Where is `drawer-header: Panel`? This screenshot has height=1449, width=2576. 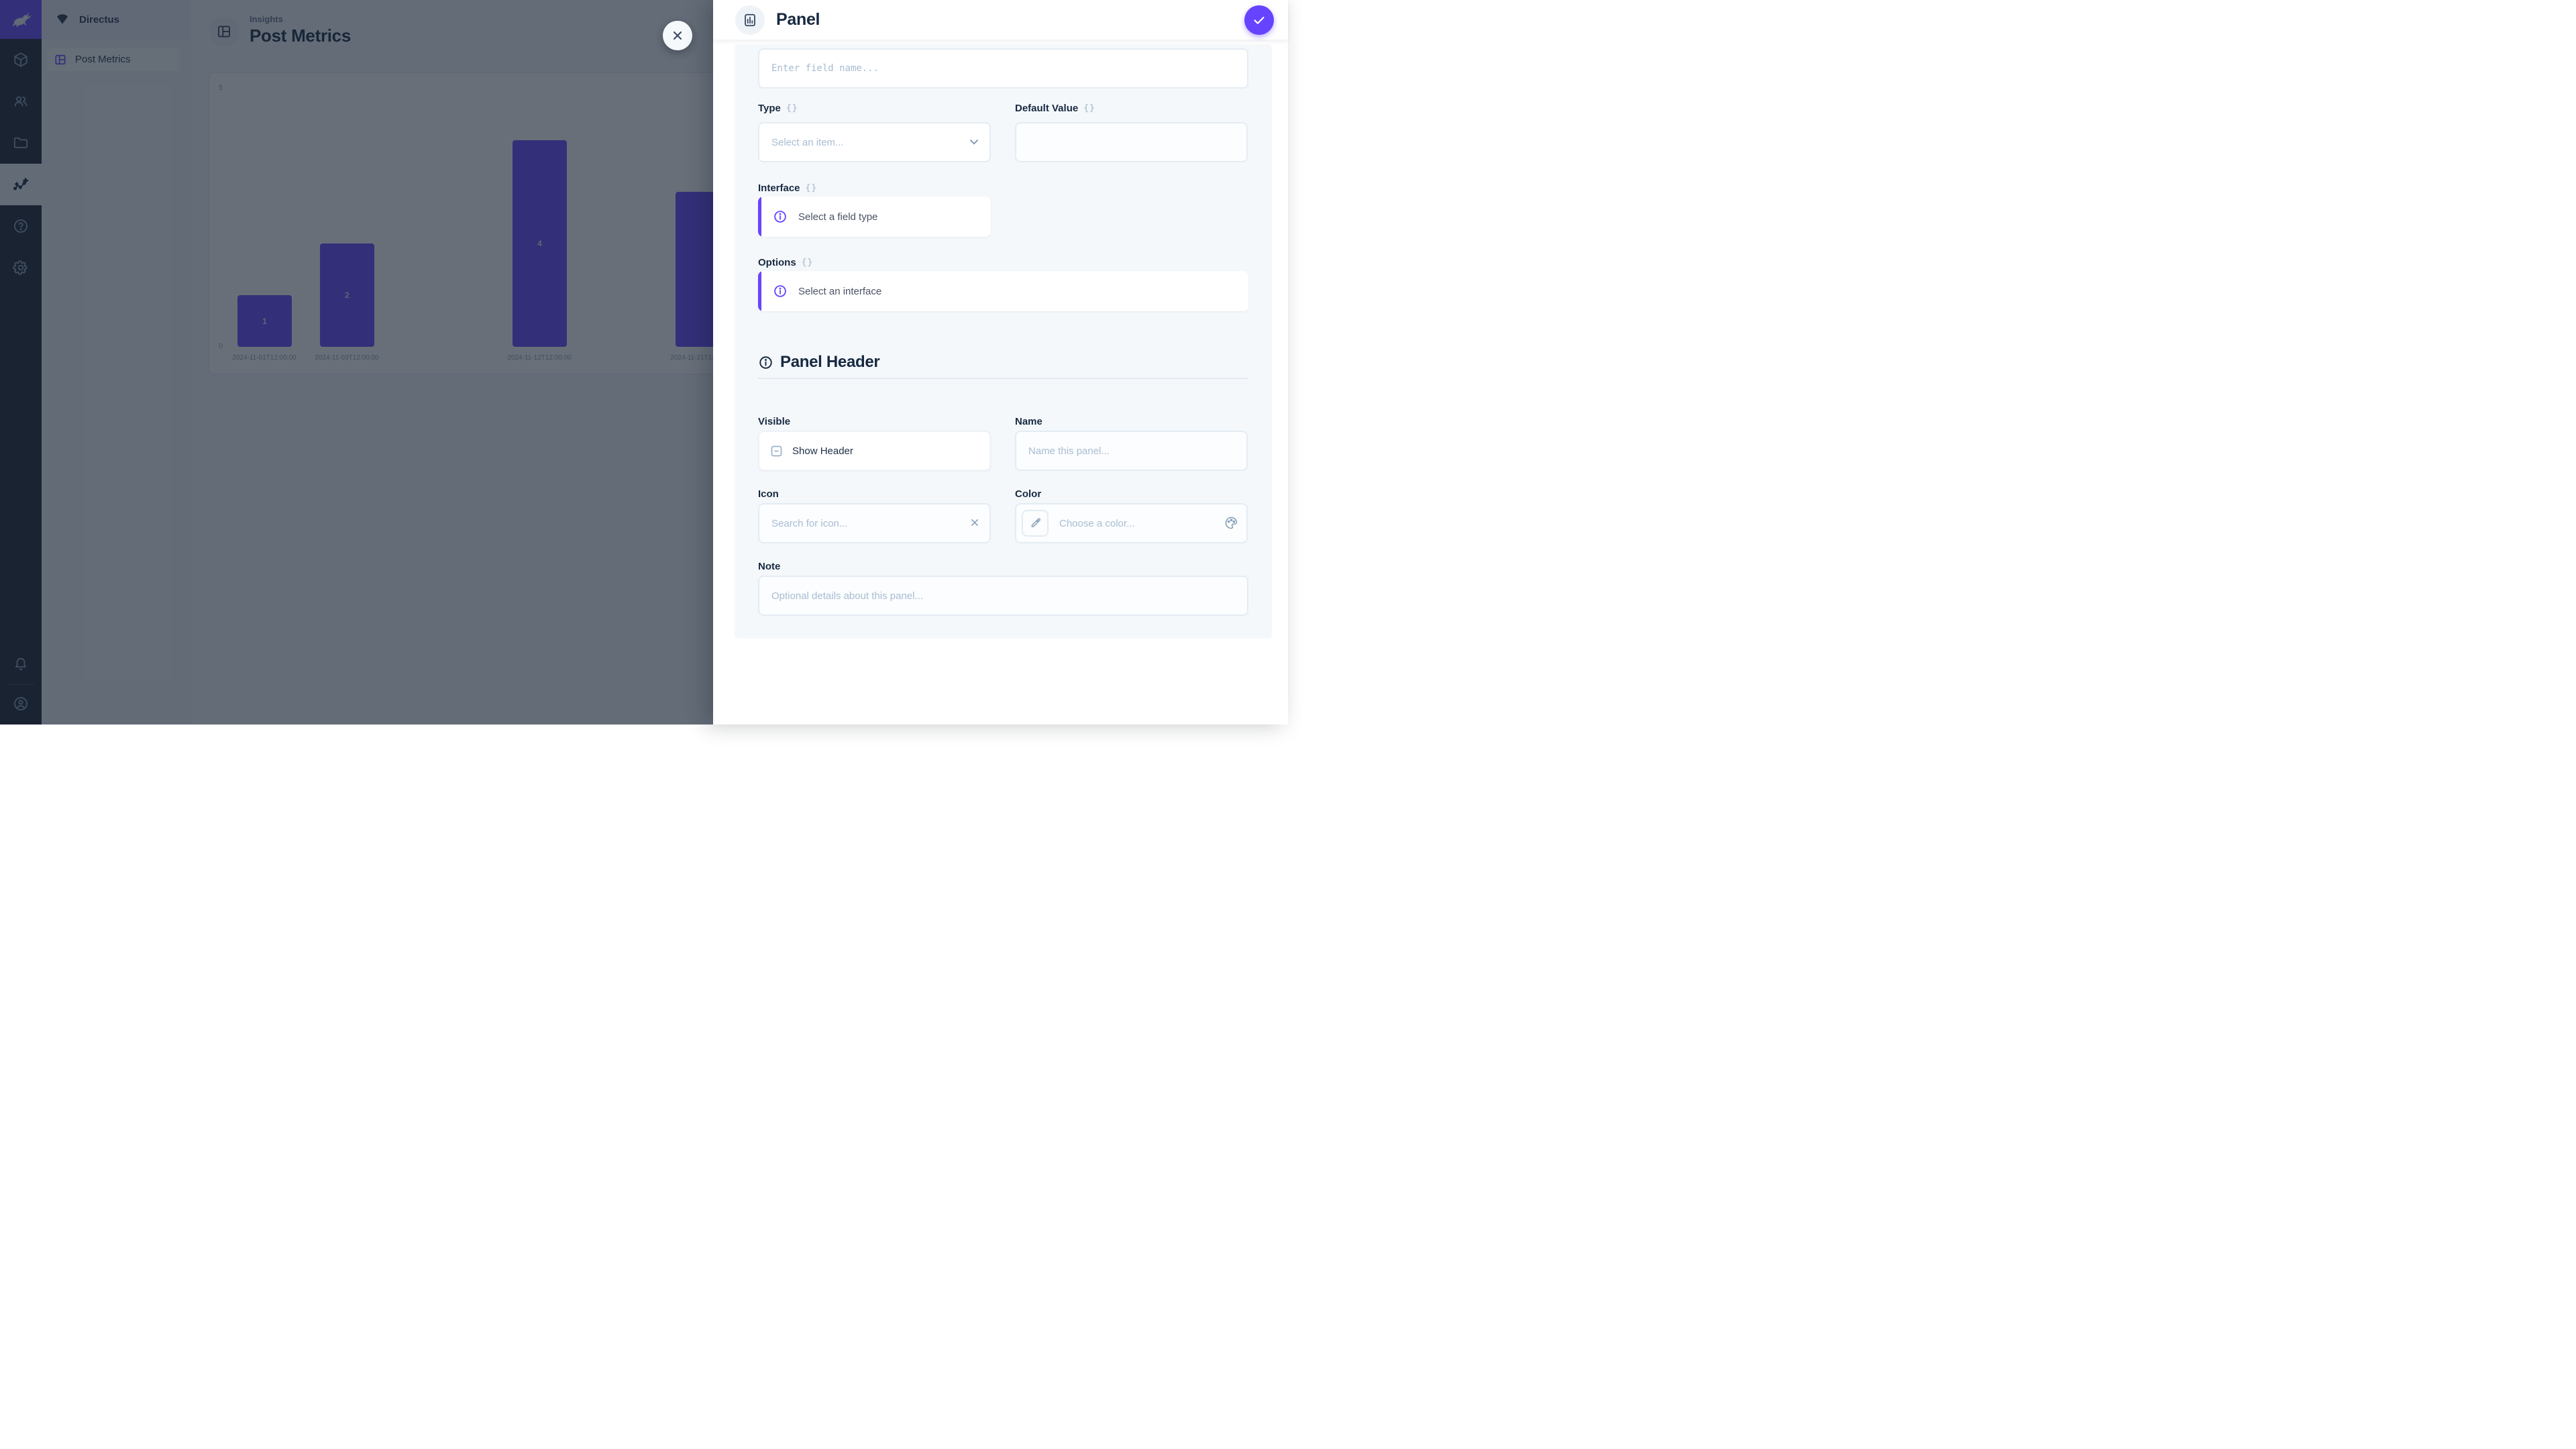
drawer-header: Panel is located at coordinates (1000, 20).